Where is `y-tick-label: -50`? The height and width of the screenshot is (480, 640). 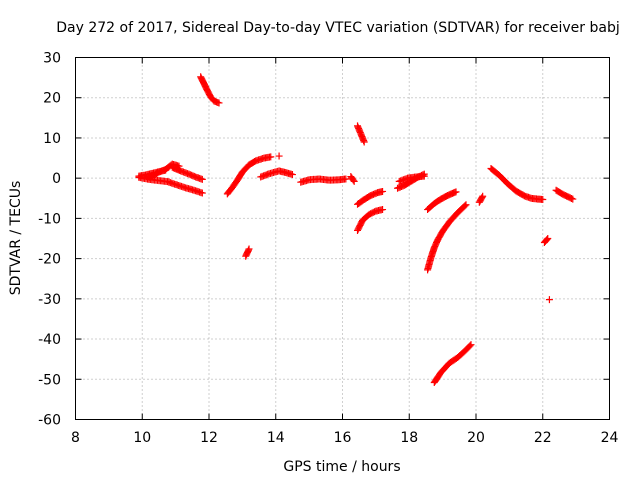
y-tick-label: -50 is located at coordinates (49, 380).